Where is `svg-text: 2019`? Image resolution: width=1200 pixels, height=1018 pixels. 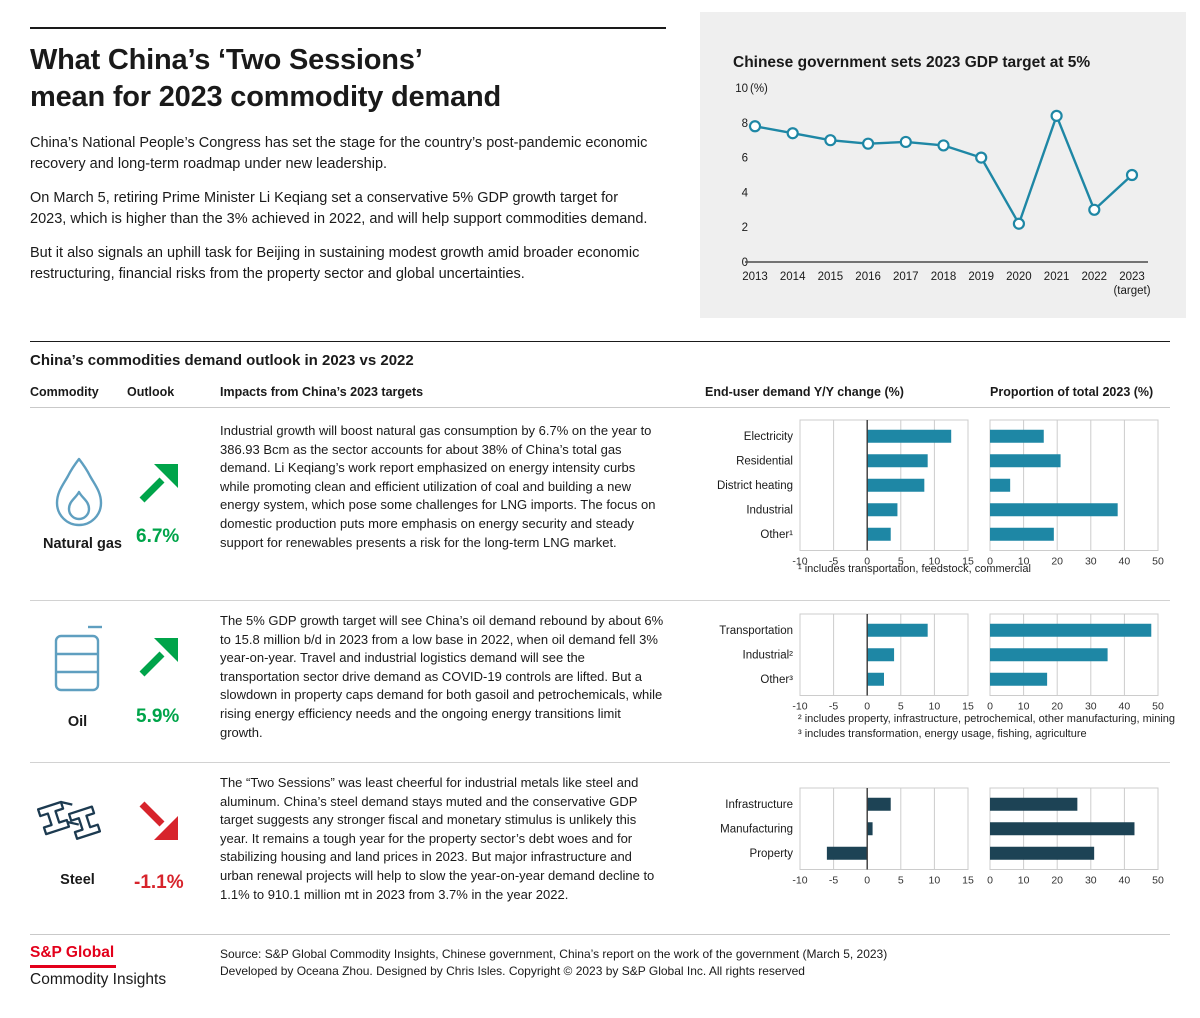
svg-text: 2019 is located at coordinates (981, 277).